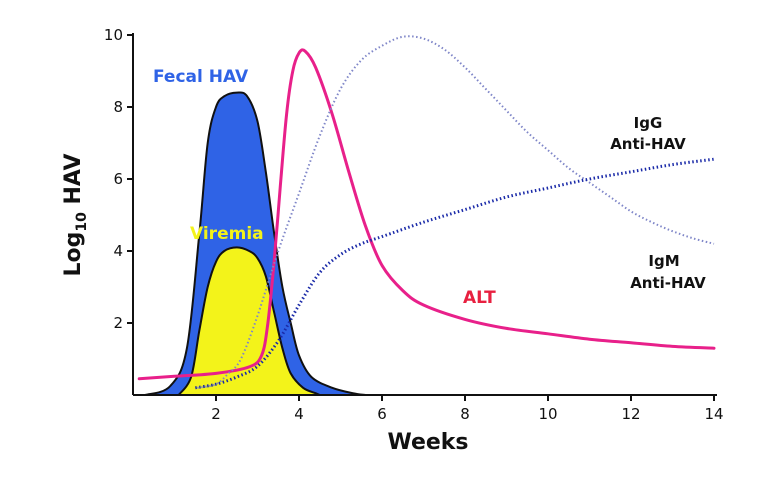  What do you see at coordinates (118, 179) in the screenshot?
I see `y-tick-label-6: 6` at bounding box center [118, 179].